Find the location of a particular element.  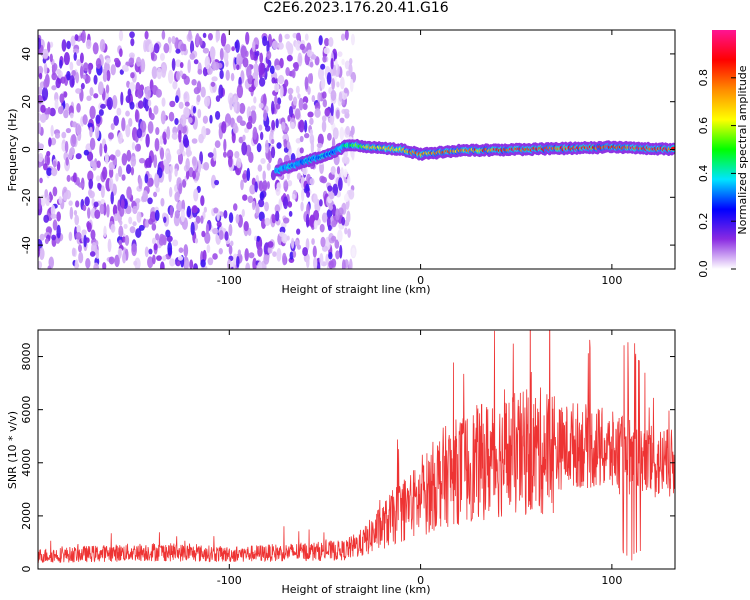

y-tick-label: 40 is located at coordinates (26, 54).